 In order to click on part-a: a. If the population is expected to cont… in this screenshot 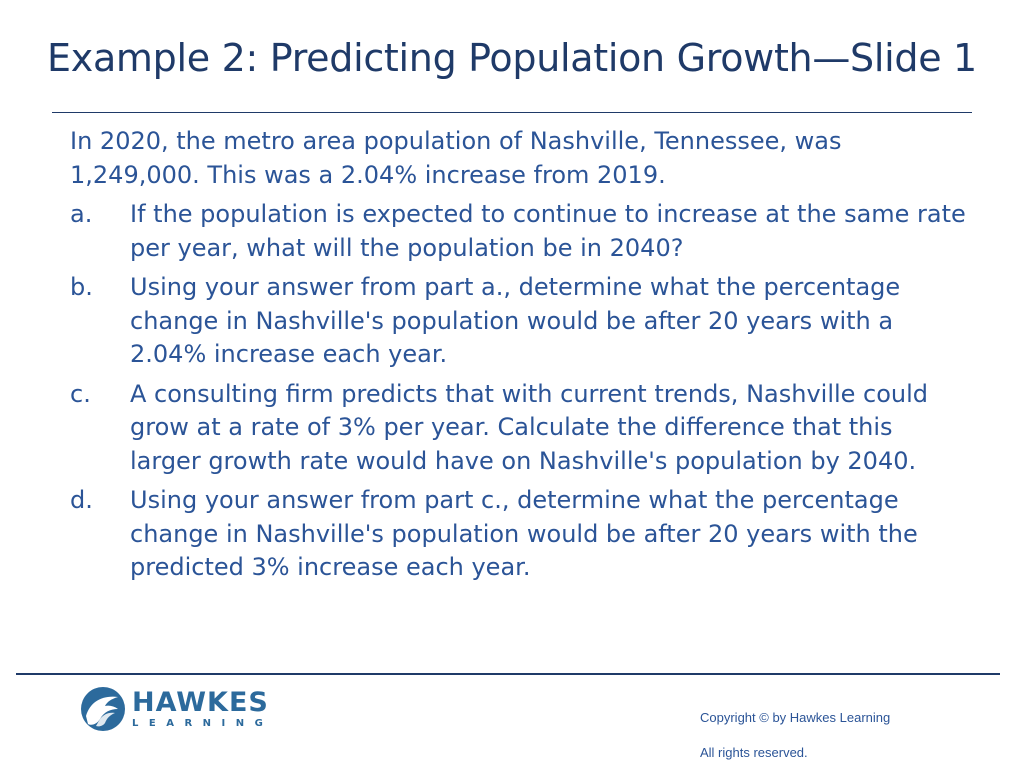, I will do `click(520, 231)`.